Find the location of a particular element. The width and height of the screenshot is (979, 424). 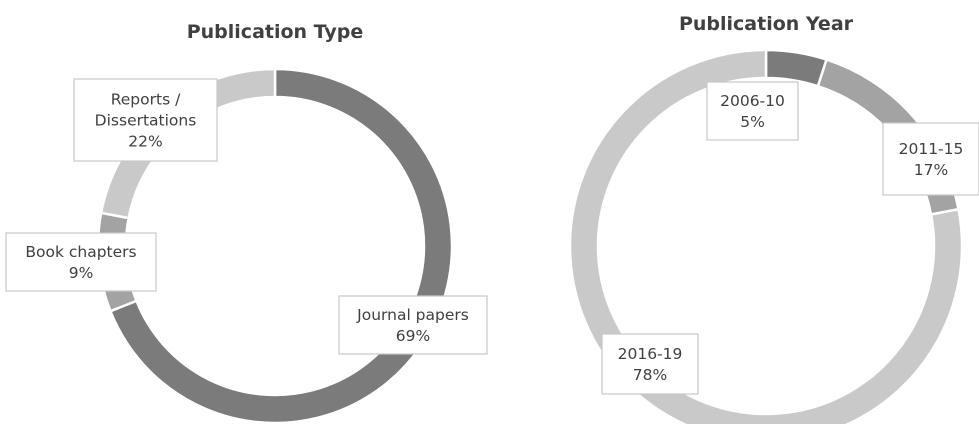

data-label-2006-10: 2006-10 5% is located at coordinates (752, 111).